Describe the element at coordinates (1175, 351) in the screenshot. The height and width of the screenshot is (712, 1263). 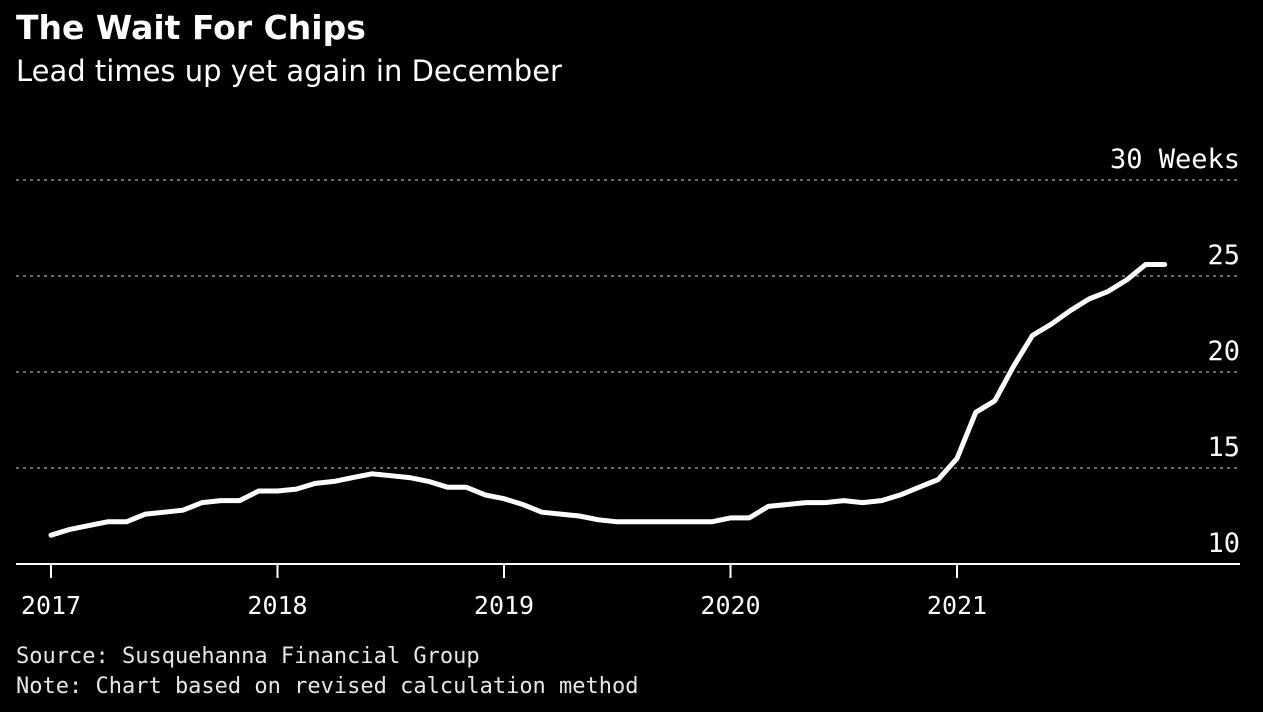
I see `y-tick-labels: 10 15 20 25 30 Weeks` at that location.